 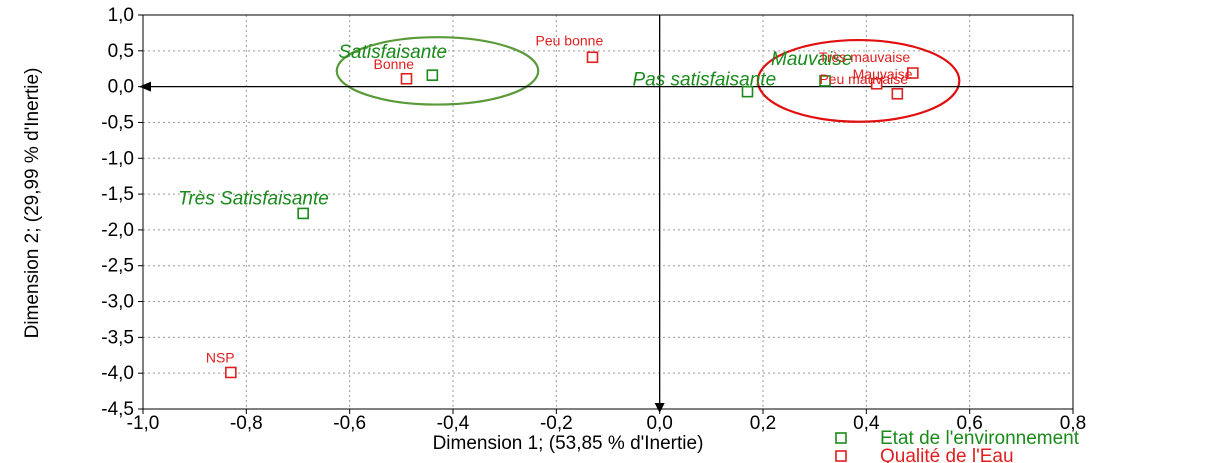 What do you see at coordinates (117, 337) in the screenshot?
I see `y-tick-label: -3,5` at bounding box center [117, 337].